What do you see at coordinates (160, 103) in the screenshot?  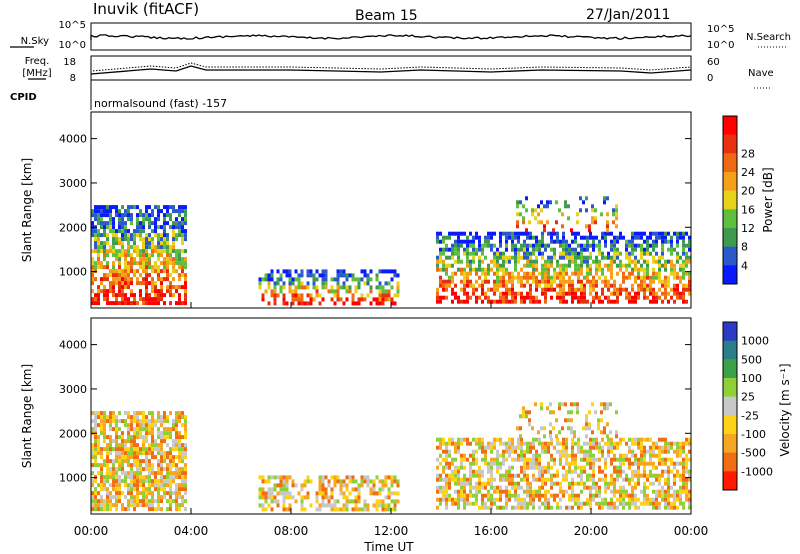 I see `cpid-text: normalsound (fast) -157` at bounding box center [160, 103].